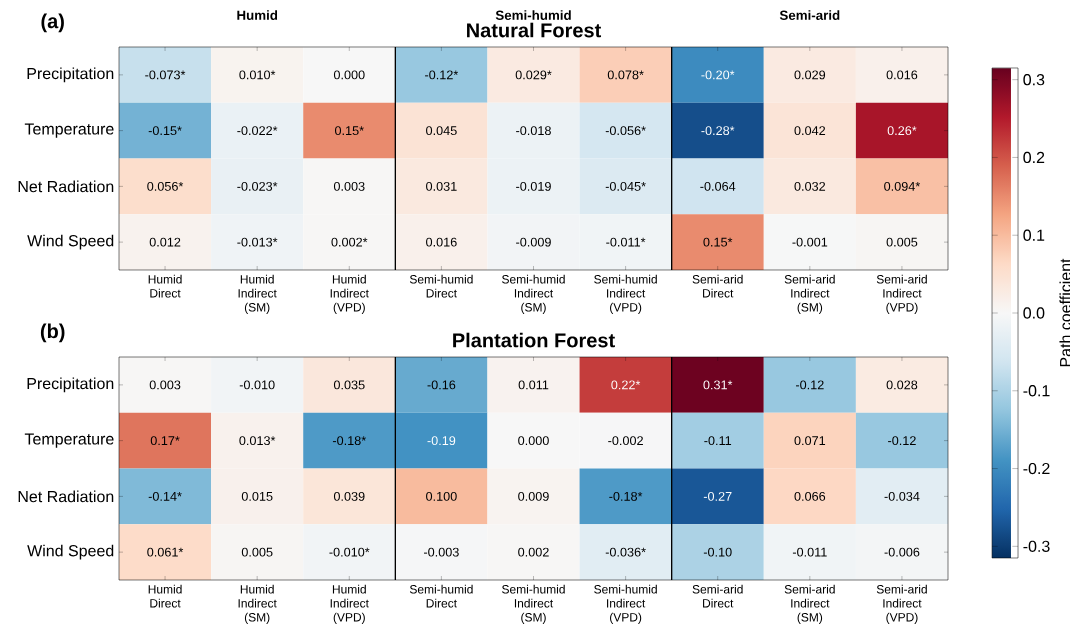  Describe the element at coordinates (52, 333) in the screenshot. I see `text: (b)` at that location.